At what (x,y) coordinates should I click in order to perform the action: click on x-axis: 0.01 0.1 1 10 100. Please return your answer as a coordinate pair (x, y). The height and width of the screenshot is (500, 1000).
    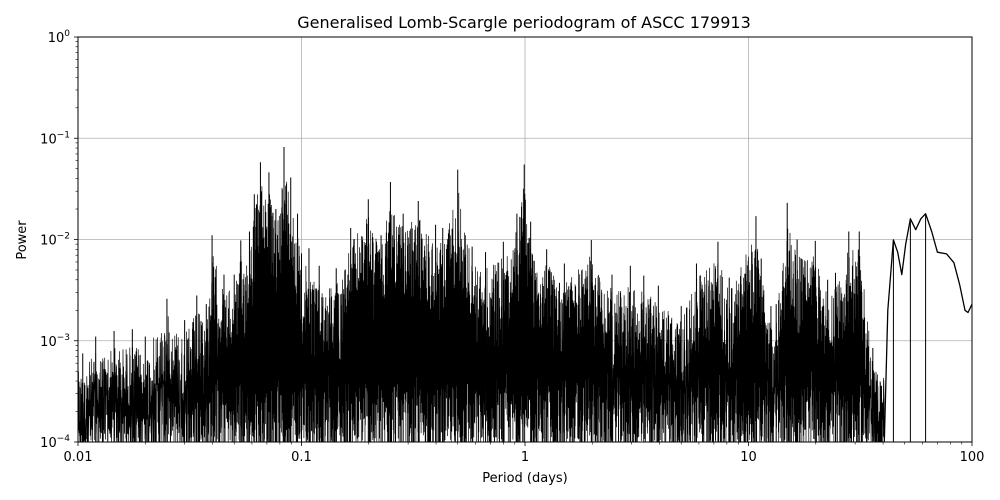
    Looking at the image, I should click on (524, 453).